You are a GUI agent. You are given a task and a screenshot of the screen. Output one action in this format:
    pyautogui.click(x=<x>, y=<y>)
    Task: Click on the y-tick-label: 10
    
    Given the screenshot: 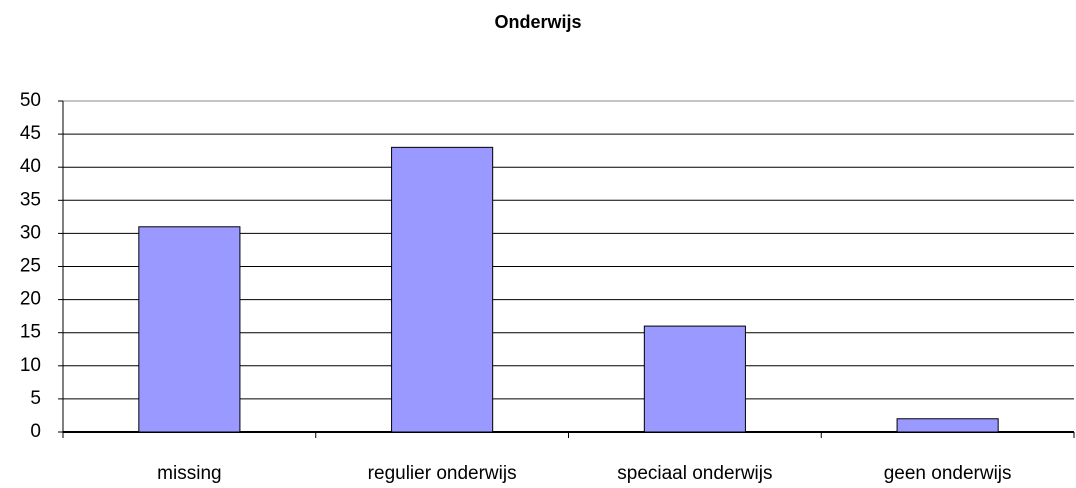 What is the action you would take?
    pyautogui.click(x=30, y=365)
    